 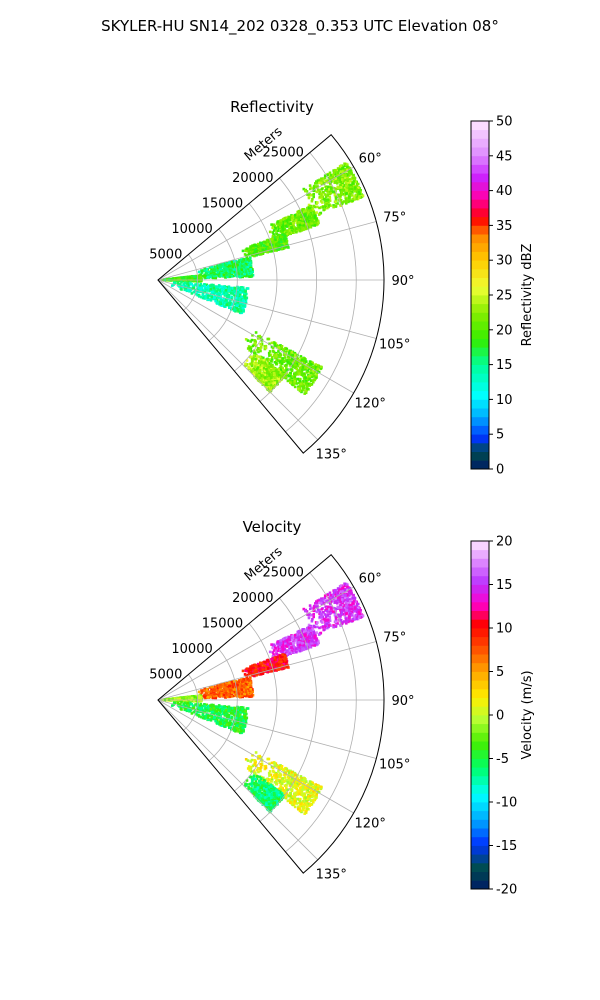 What do you see at coordinates (504, 296) in the screenshot?
I see `colorbar-tick-label: 25` at bounding box center [504, 296].